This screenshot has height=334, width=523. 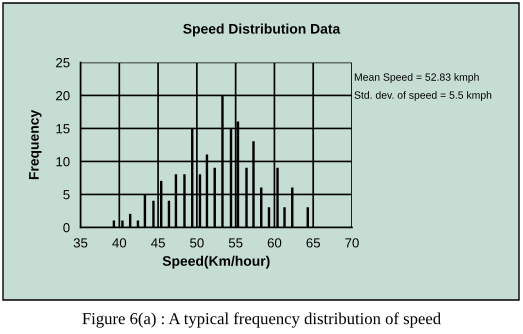 I want to click on text: Std. dev. of speed = 5.5 kmph, so click(x=423, y=96).